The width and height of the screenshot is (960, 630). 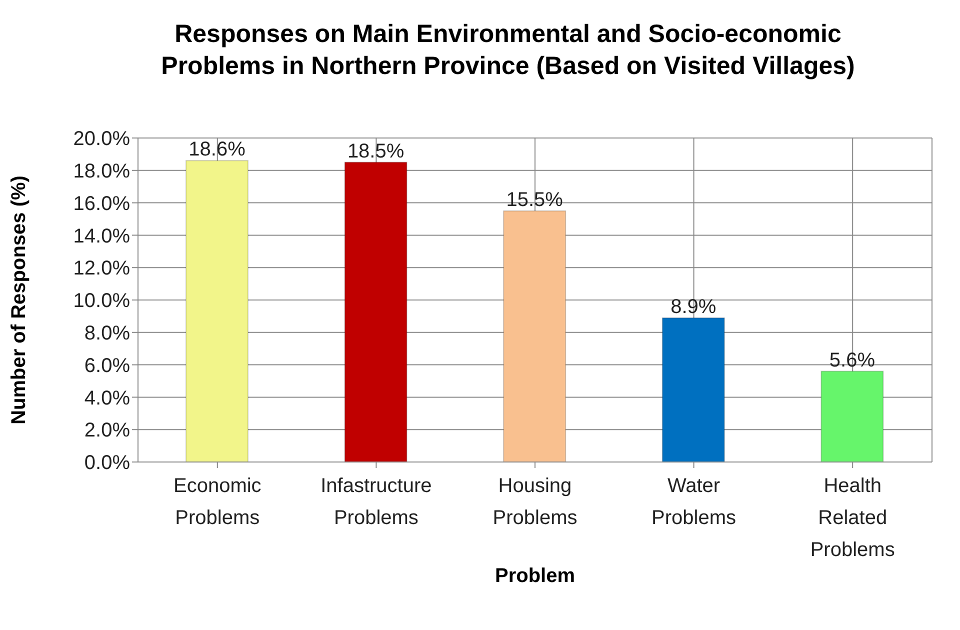 What do you see at coordinates (535, 576) in the screenshot?
I see `x-axis-title: Problem` at bounding box center [535, 576].